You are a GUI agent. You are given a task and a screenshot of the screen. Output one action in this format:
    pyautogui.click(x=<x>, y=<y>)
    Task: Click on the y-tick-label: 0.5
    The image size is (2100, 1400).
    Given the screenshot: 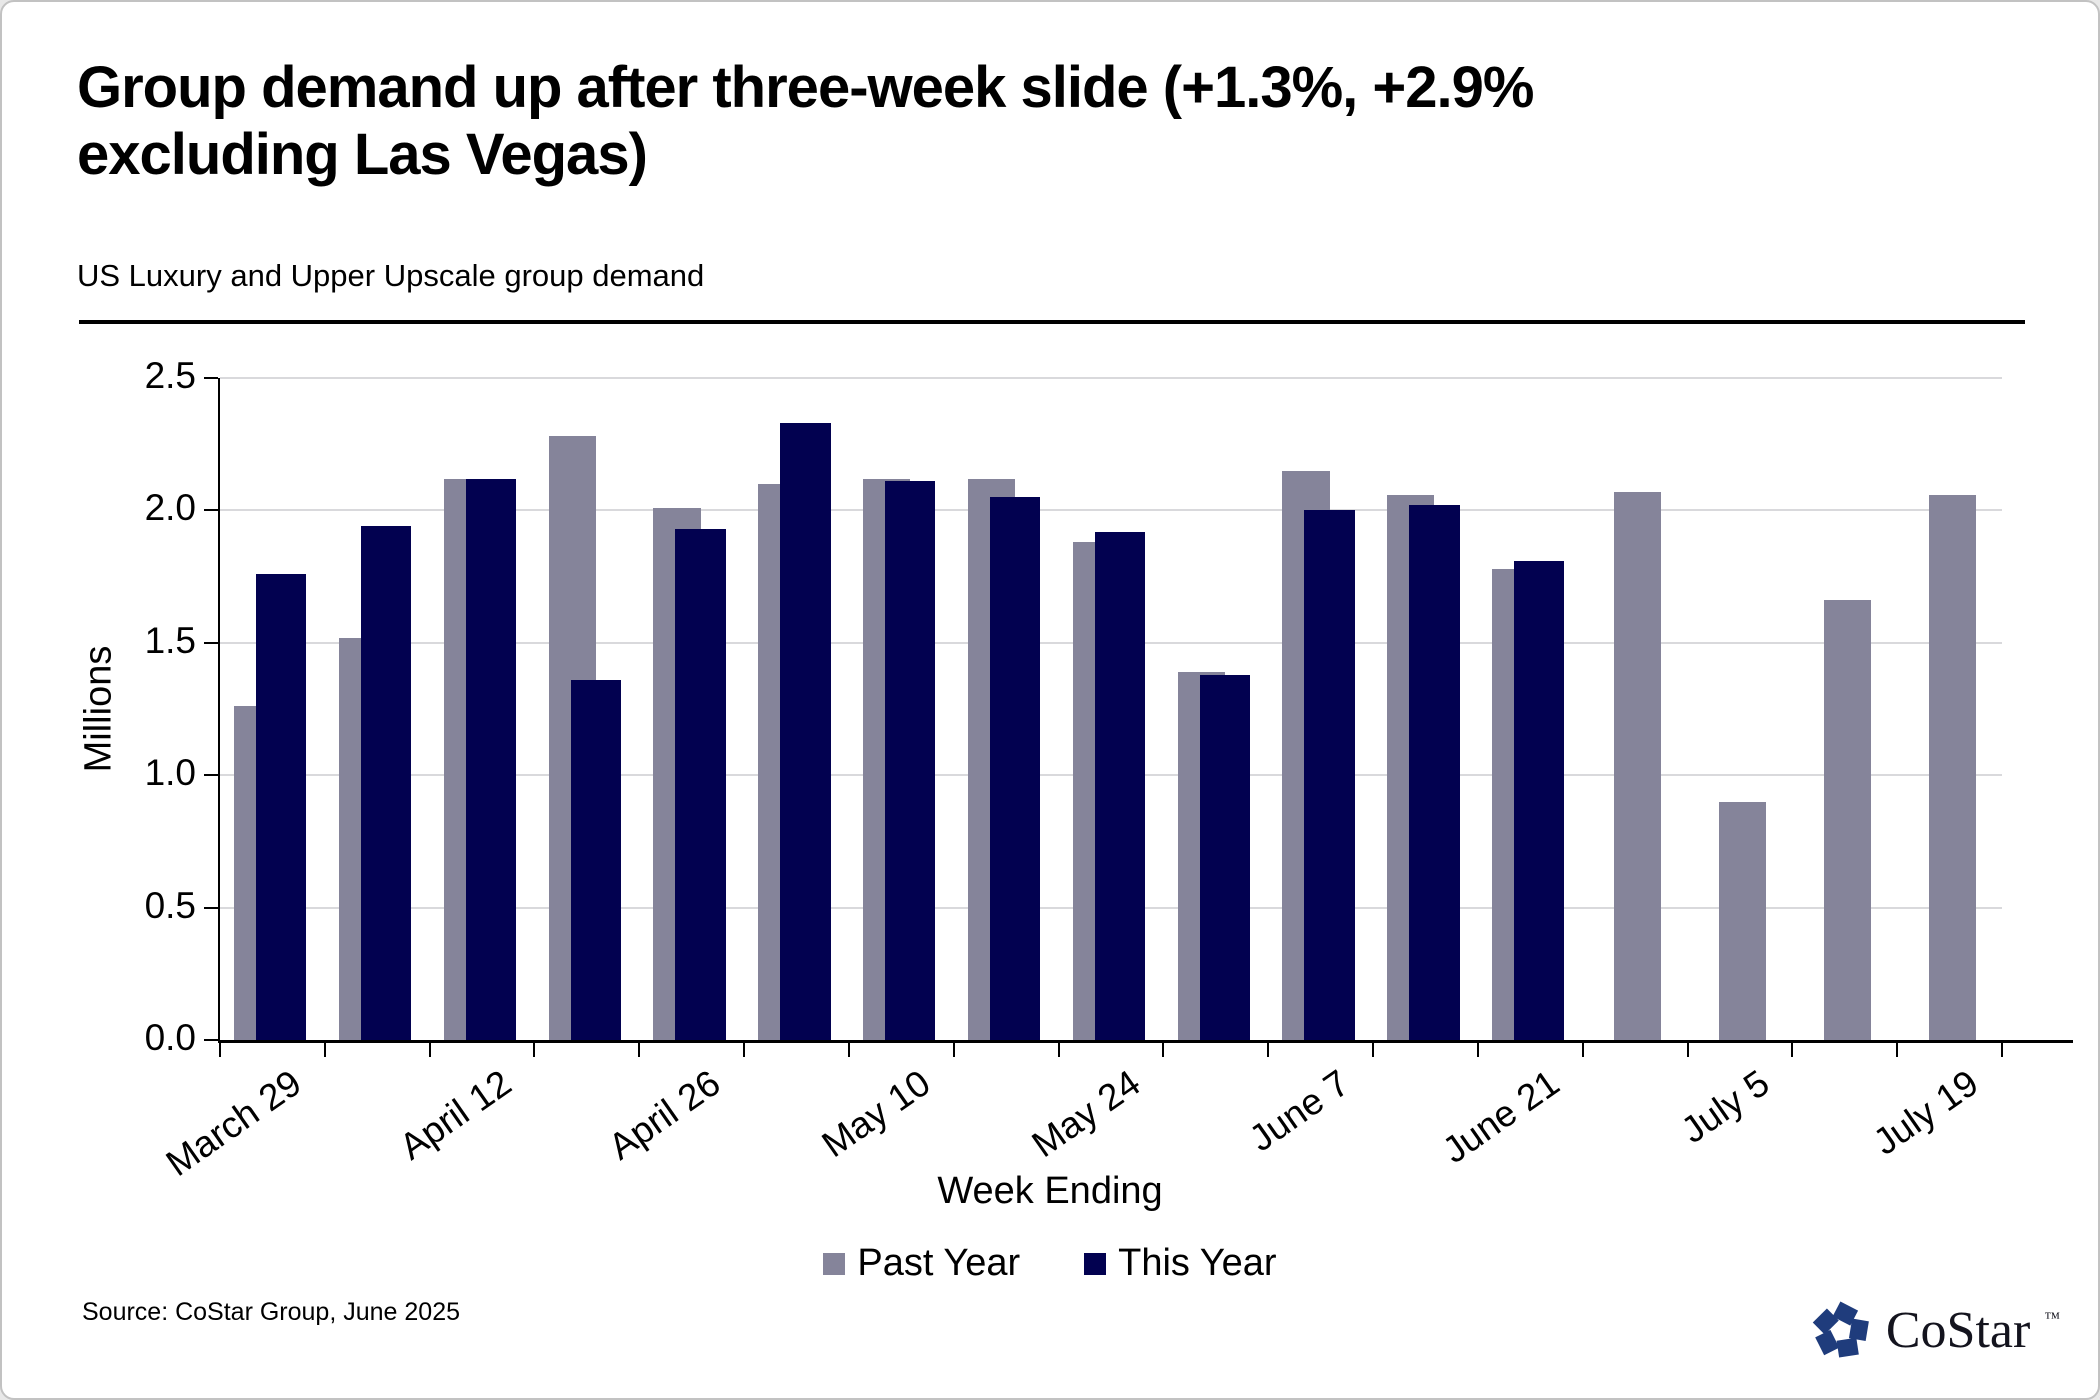 What is the action you would take?
    pyautogui.click(x=170, y=905)
    